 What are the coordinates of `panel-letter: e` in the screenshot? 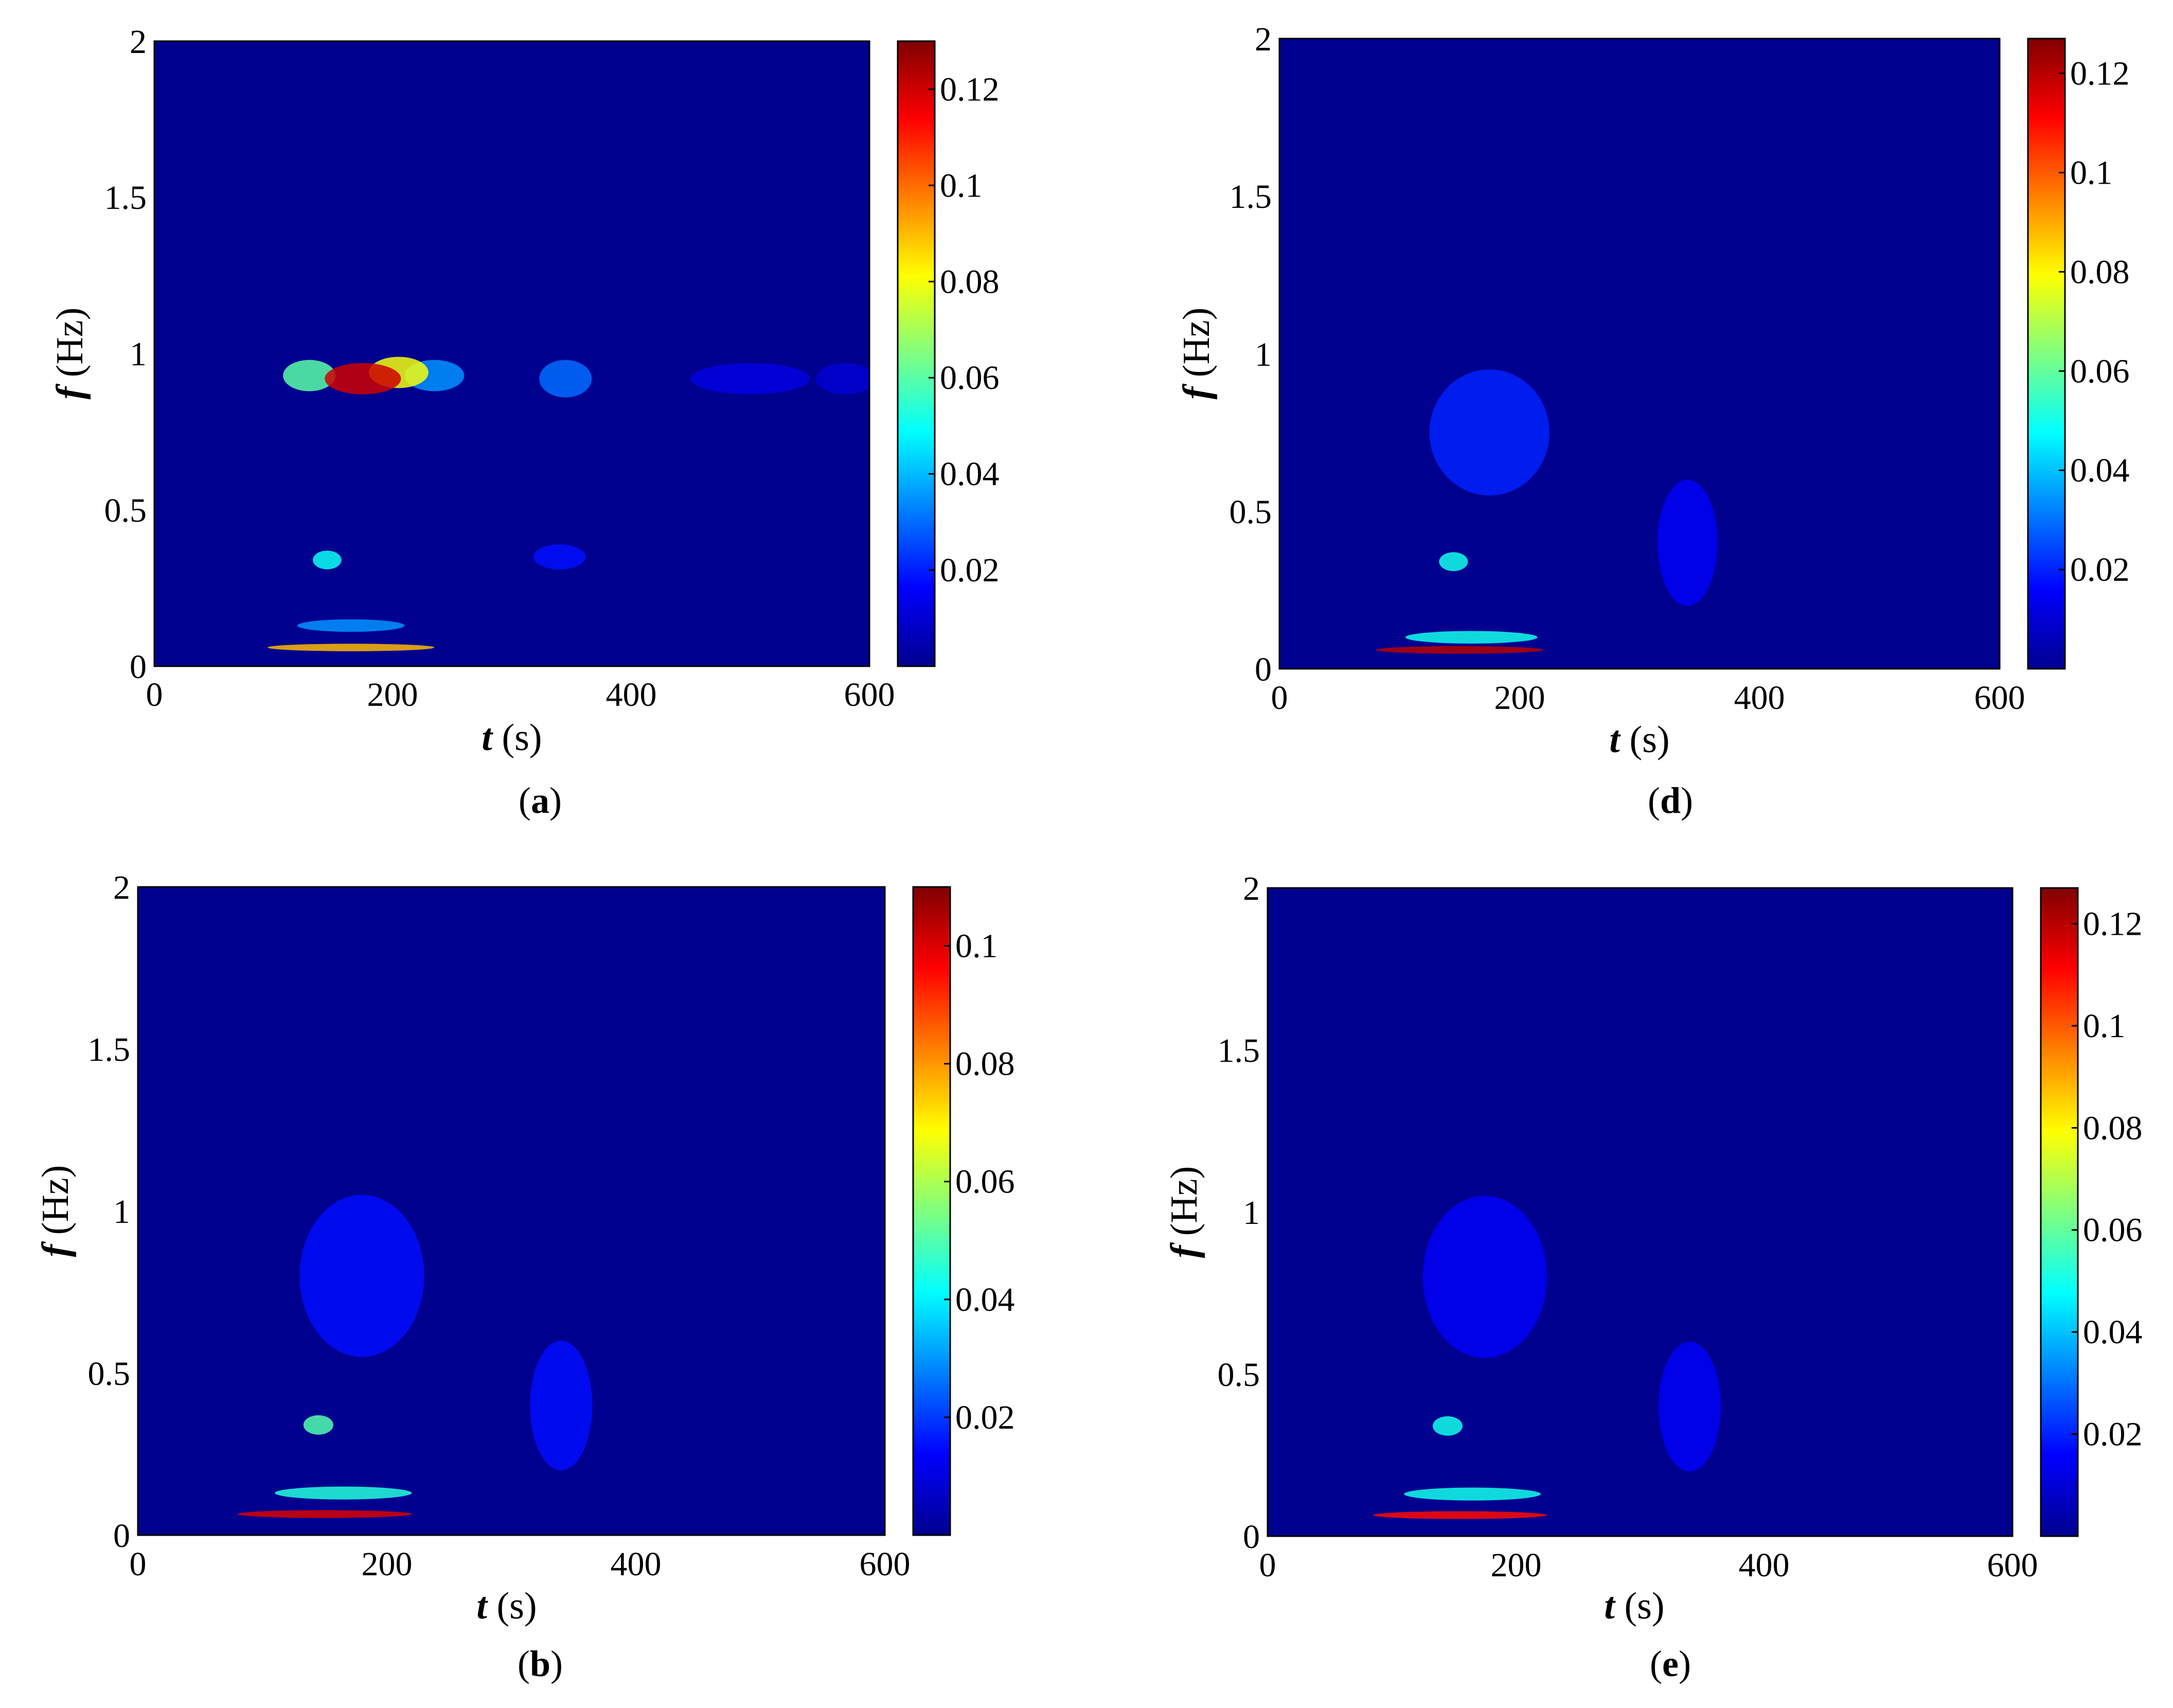 It's located at (1670, 1663).